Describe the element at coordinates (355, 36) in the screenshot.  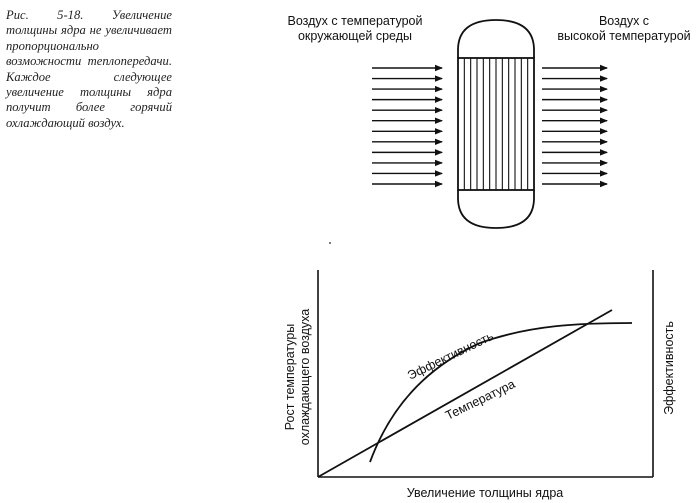
I see `ambient-air-label-line2: окружающей среды` at that location.